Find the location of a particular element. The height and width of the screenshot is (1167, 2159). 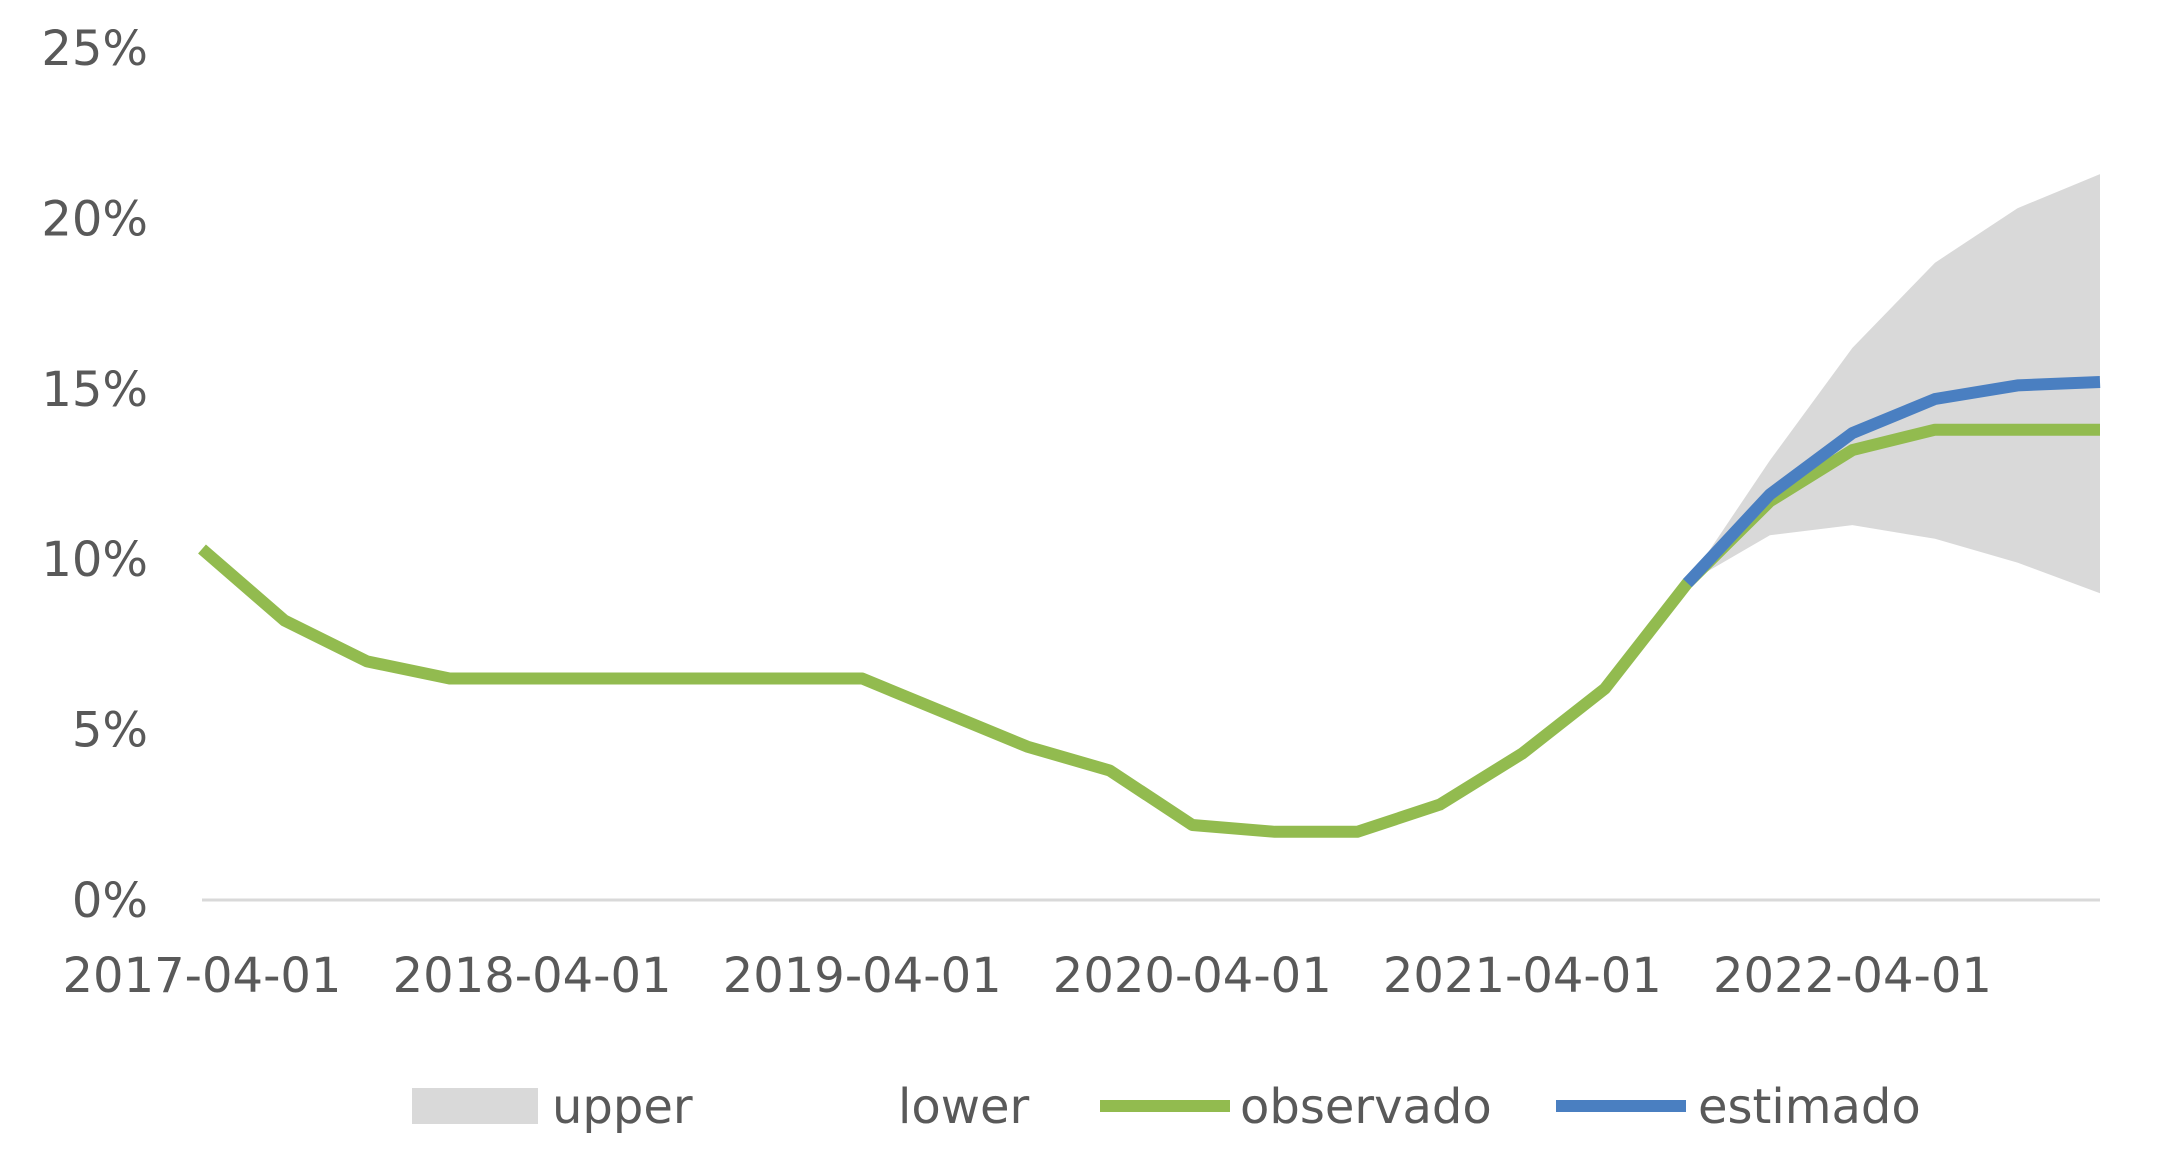

y-tick-label: 0% is located at coordinates (110, 901).